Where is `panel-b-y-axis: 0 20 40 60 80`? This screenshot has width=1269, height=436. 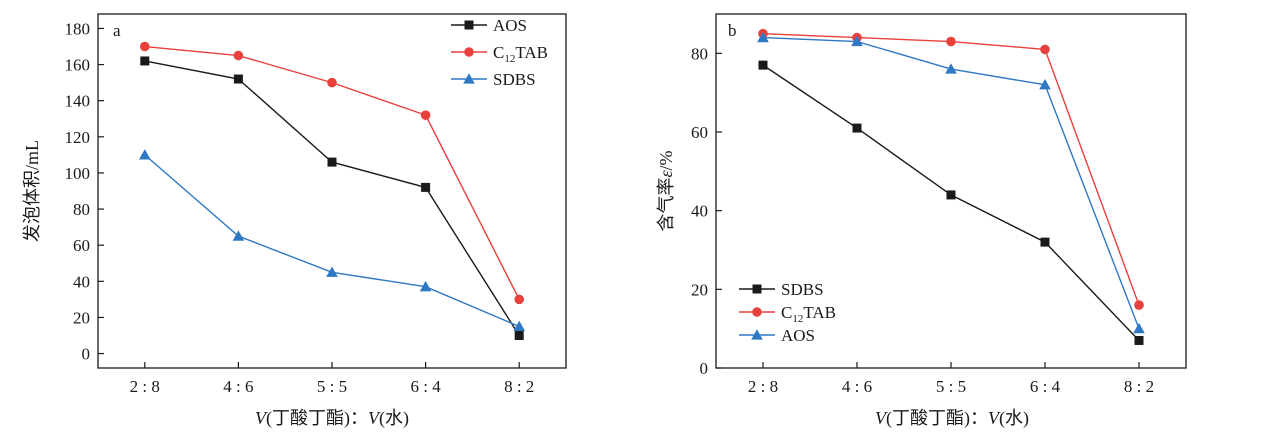 panel-b-y-axis: 0 20 40 60 80 is located at coordinates (706, 211).